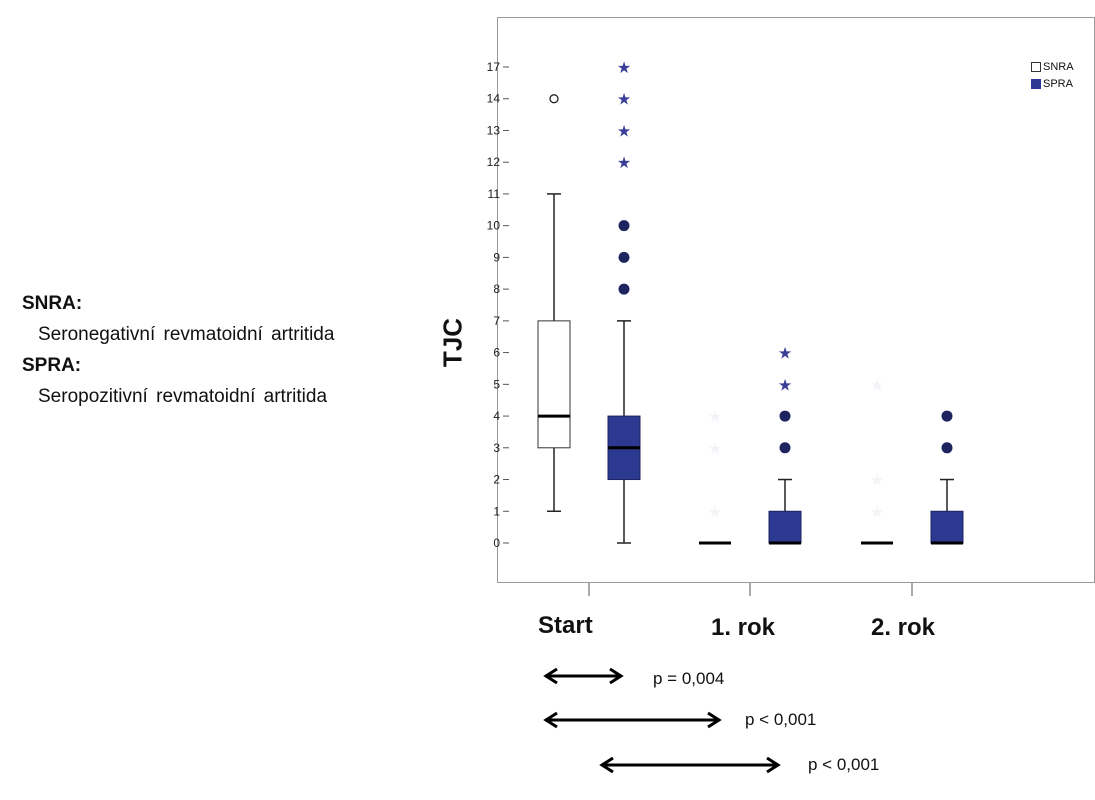 The image size is (1095, 800). Describe the element at coordinates (494, 130) in the screenshot. I see `y-tick-label-13: 13` at that location.